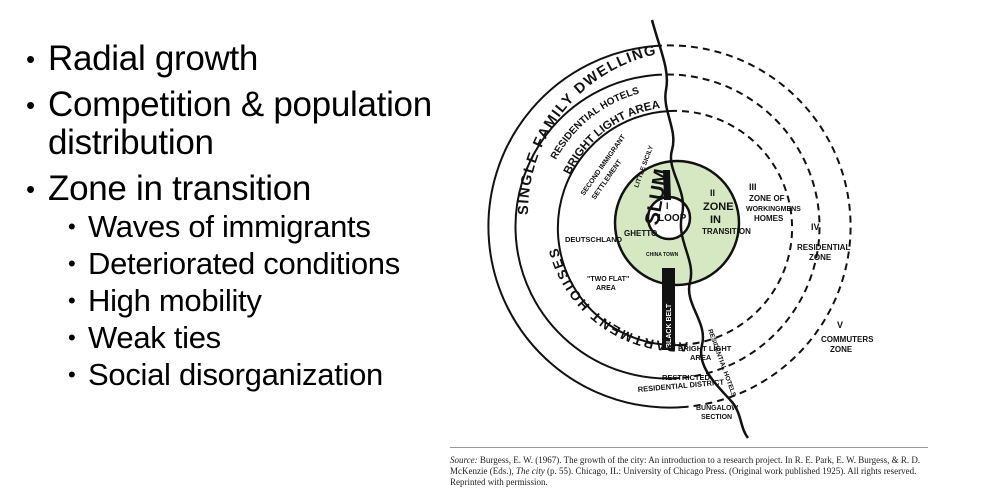  I want to click on zone-1-name: LOOP, so click(672, 218).